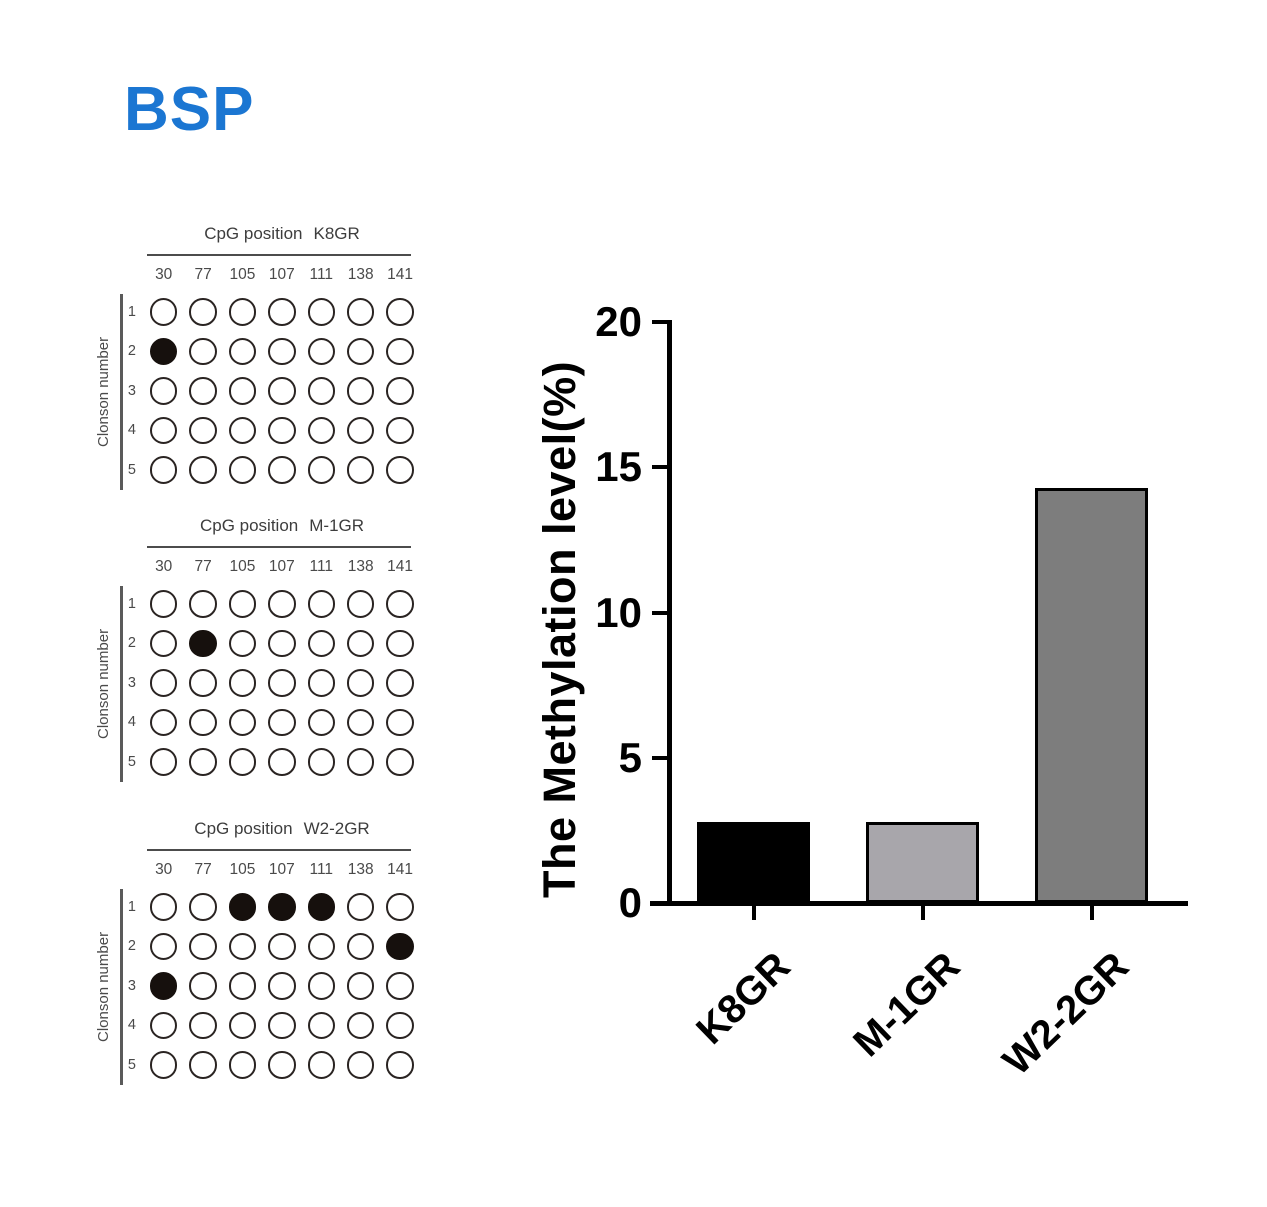 The image size is (1267, 1207). Describe the element at coordinates (618, 467) in the screenshot. I see `y-axis-tick-label: 15` at that location.